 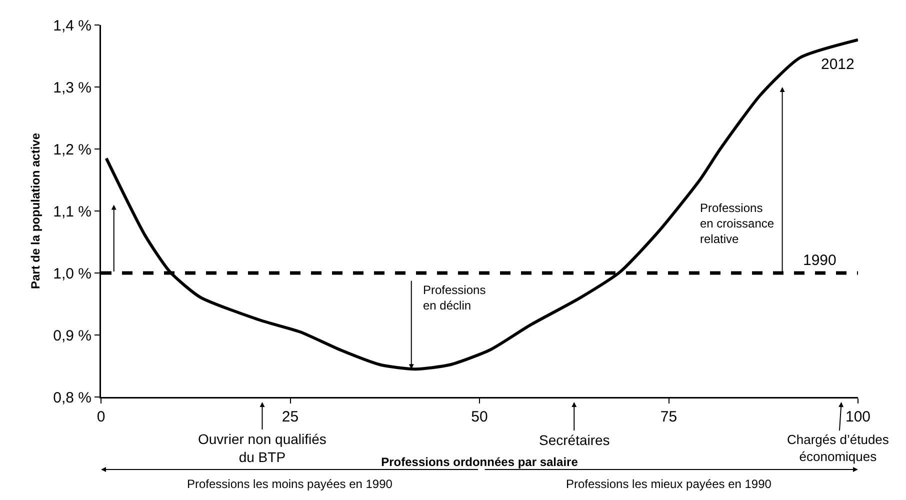 What do you see at coordinates (72, 87) in the screenshot?
I see `y-tick-label: 1,3 %` at bounding box center [72, 87].